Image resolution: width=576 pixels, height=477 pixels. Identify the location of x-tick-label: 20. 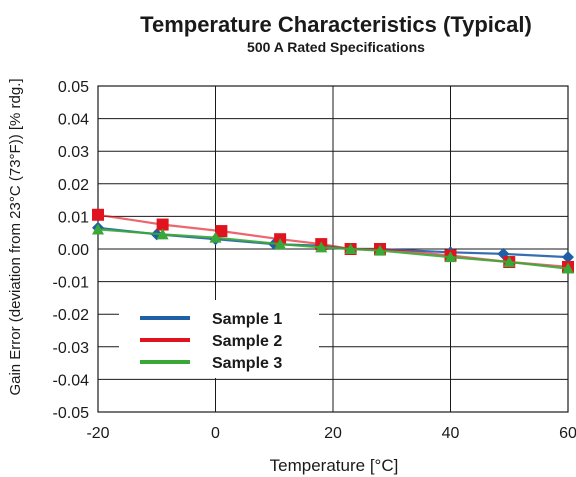
(333, 433).